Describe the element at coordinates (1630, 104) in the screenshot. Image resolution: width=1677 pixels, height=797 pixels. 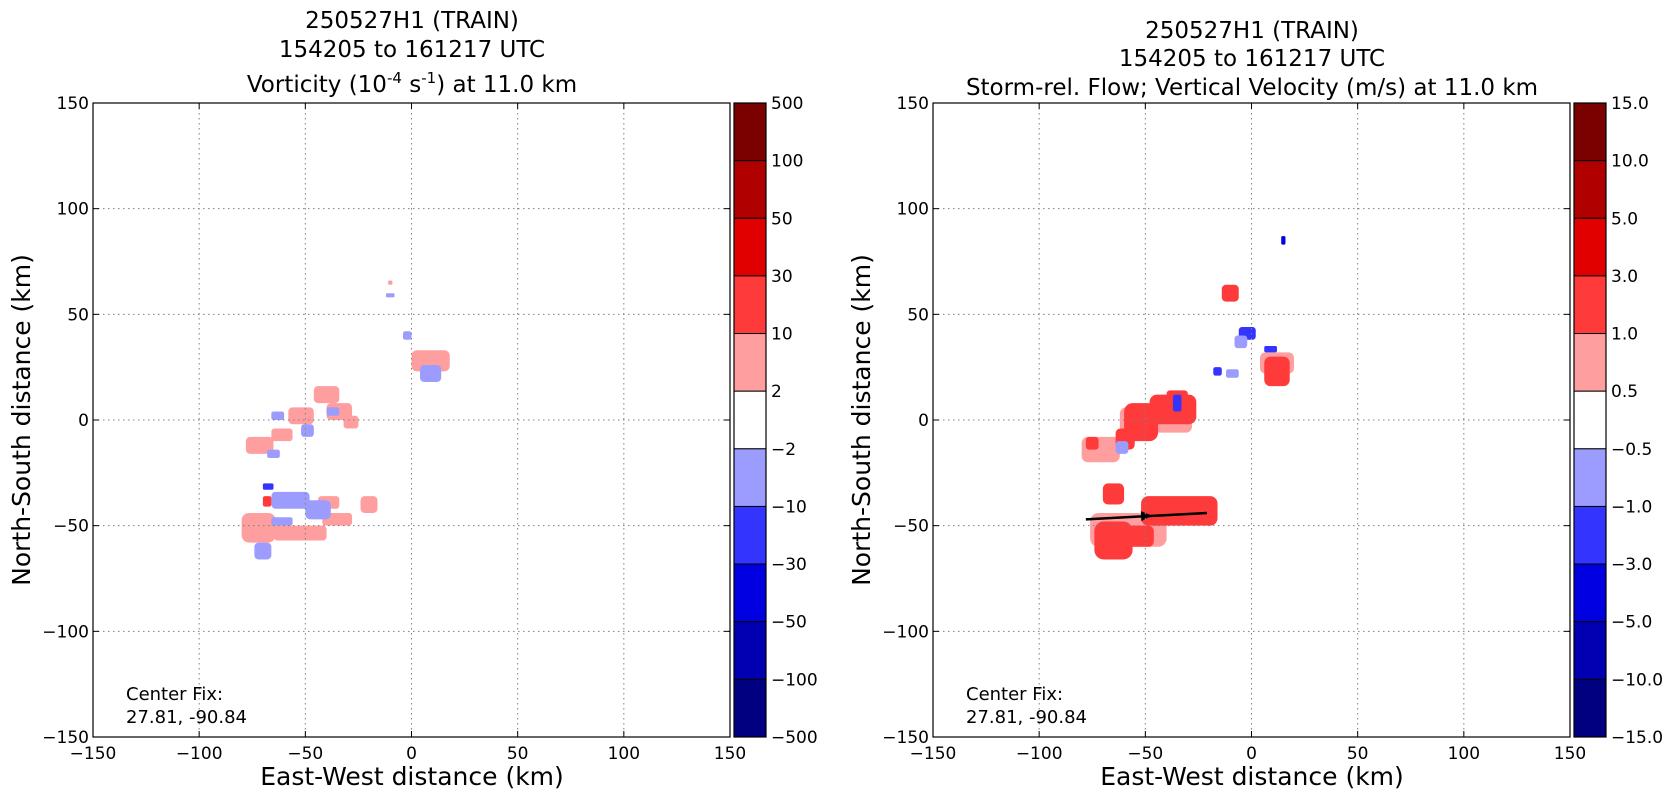
I see `colorbar-tick-label: 15.0` at that location.